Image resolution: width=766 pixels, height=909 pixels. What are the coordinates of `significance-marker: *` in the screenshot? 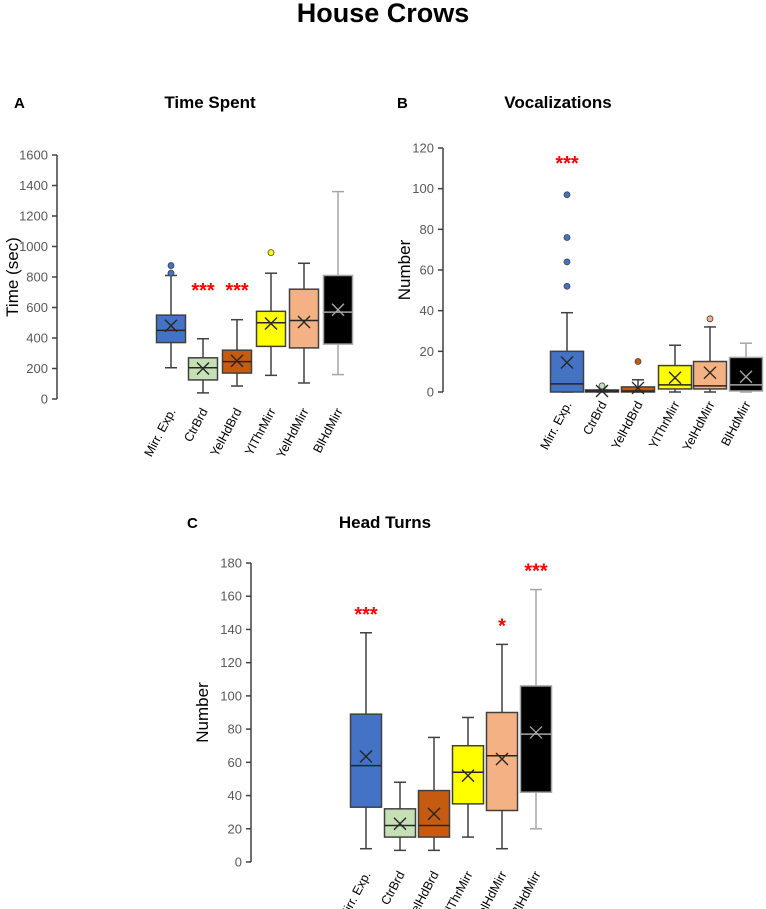 It's located at (502, 626).